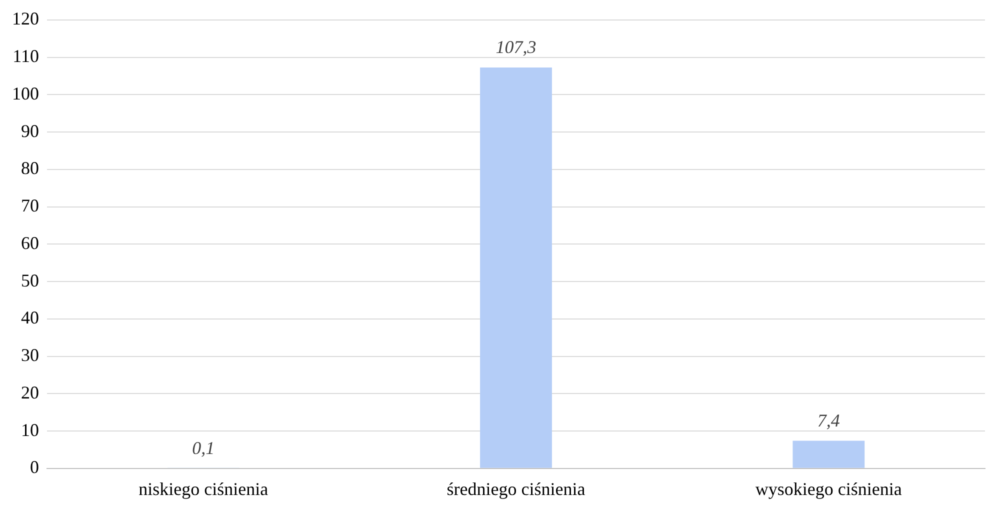 This screenshot has height=508, width=995. I want to click on y-tick-label: 120, so click(25, 18).